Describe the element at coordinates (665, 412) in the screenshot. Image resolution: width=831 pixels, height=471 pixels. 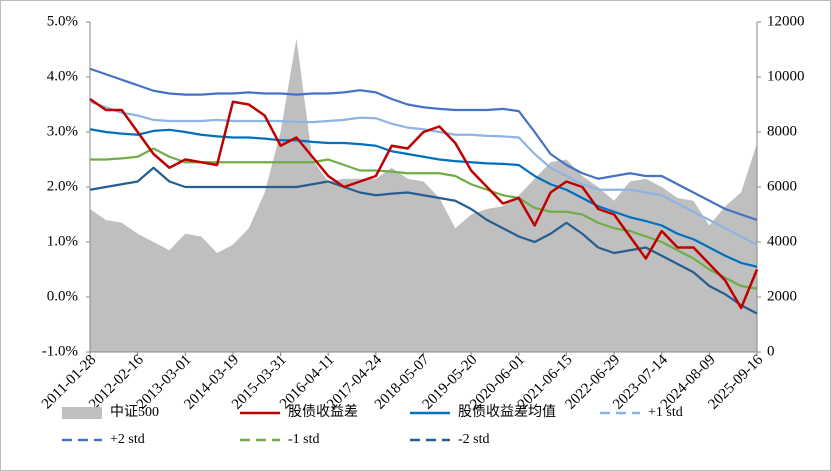
I see `legend-label: +1 std` at that location.